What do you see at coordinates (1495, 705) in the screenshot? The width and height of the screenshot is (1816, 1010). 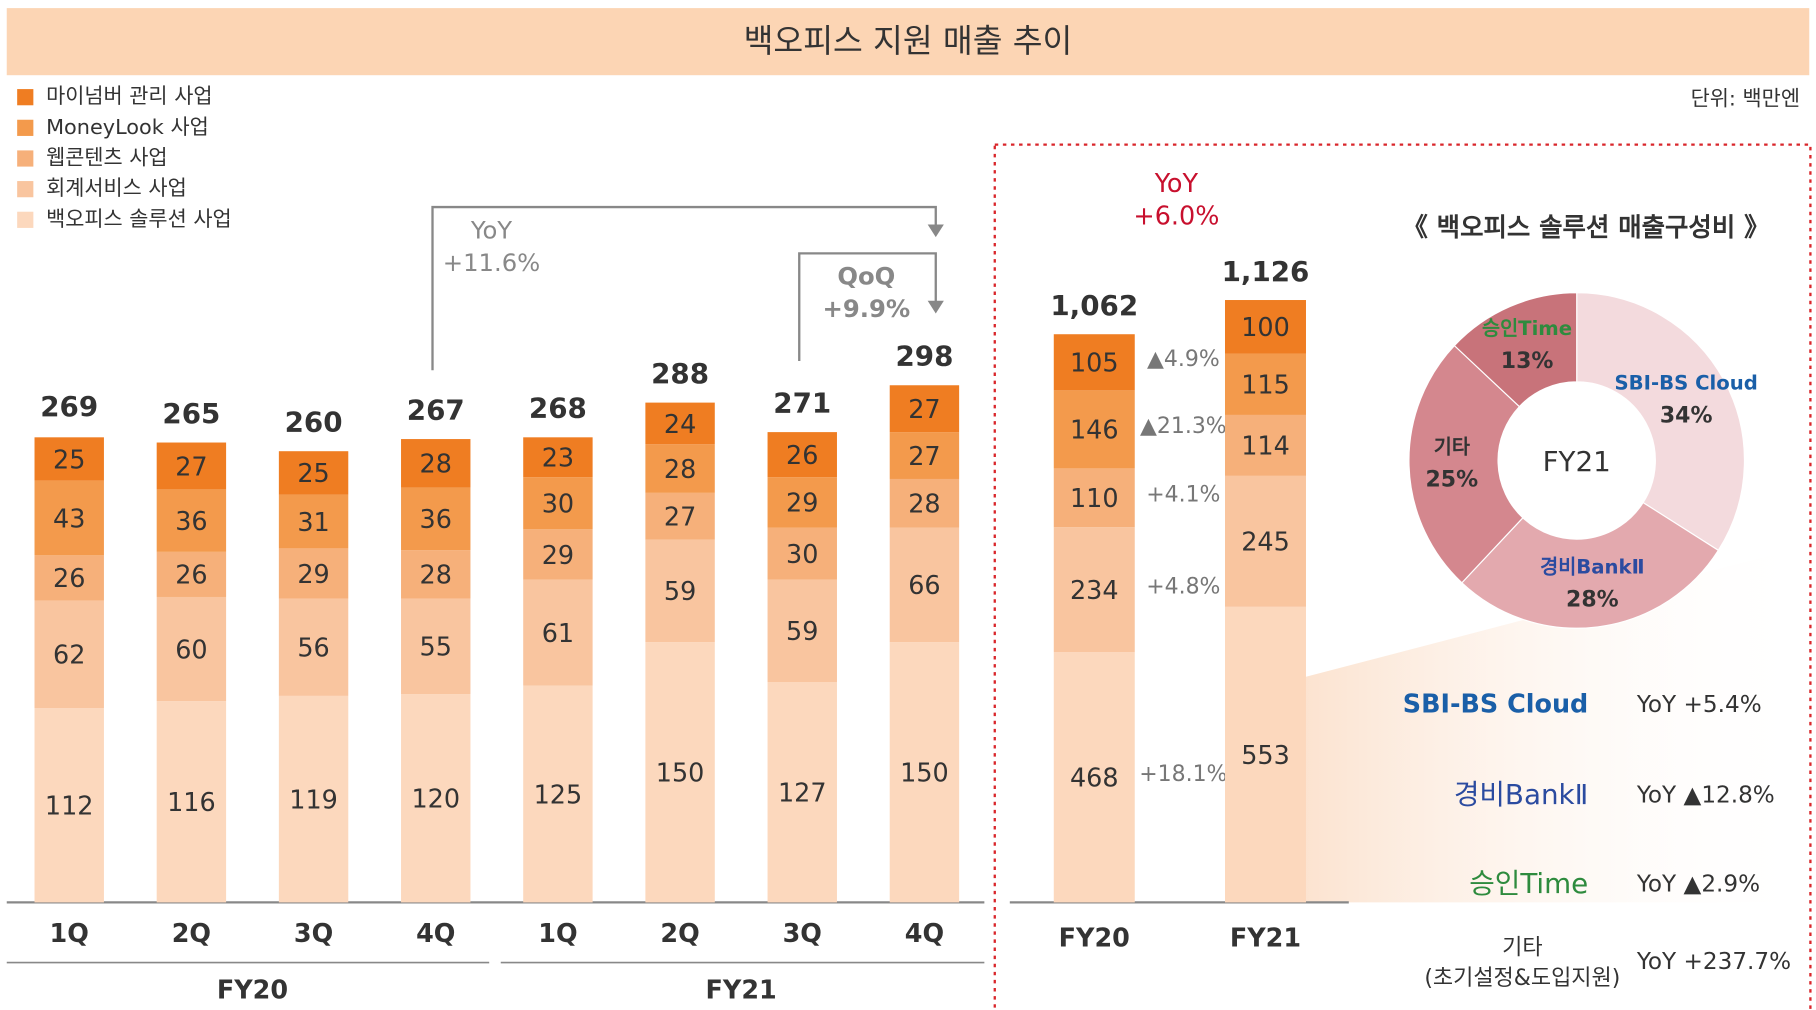 I see `growth-name: SBI-BS Cloud` at bounding box center [1495, 705].